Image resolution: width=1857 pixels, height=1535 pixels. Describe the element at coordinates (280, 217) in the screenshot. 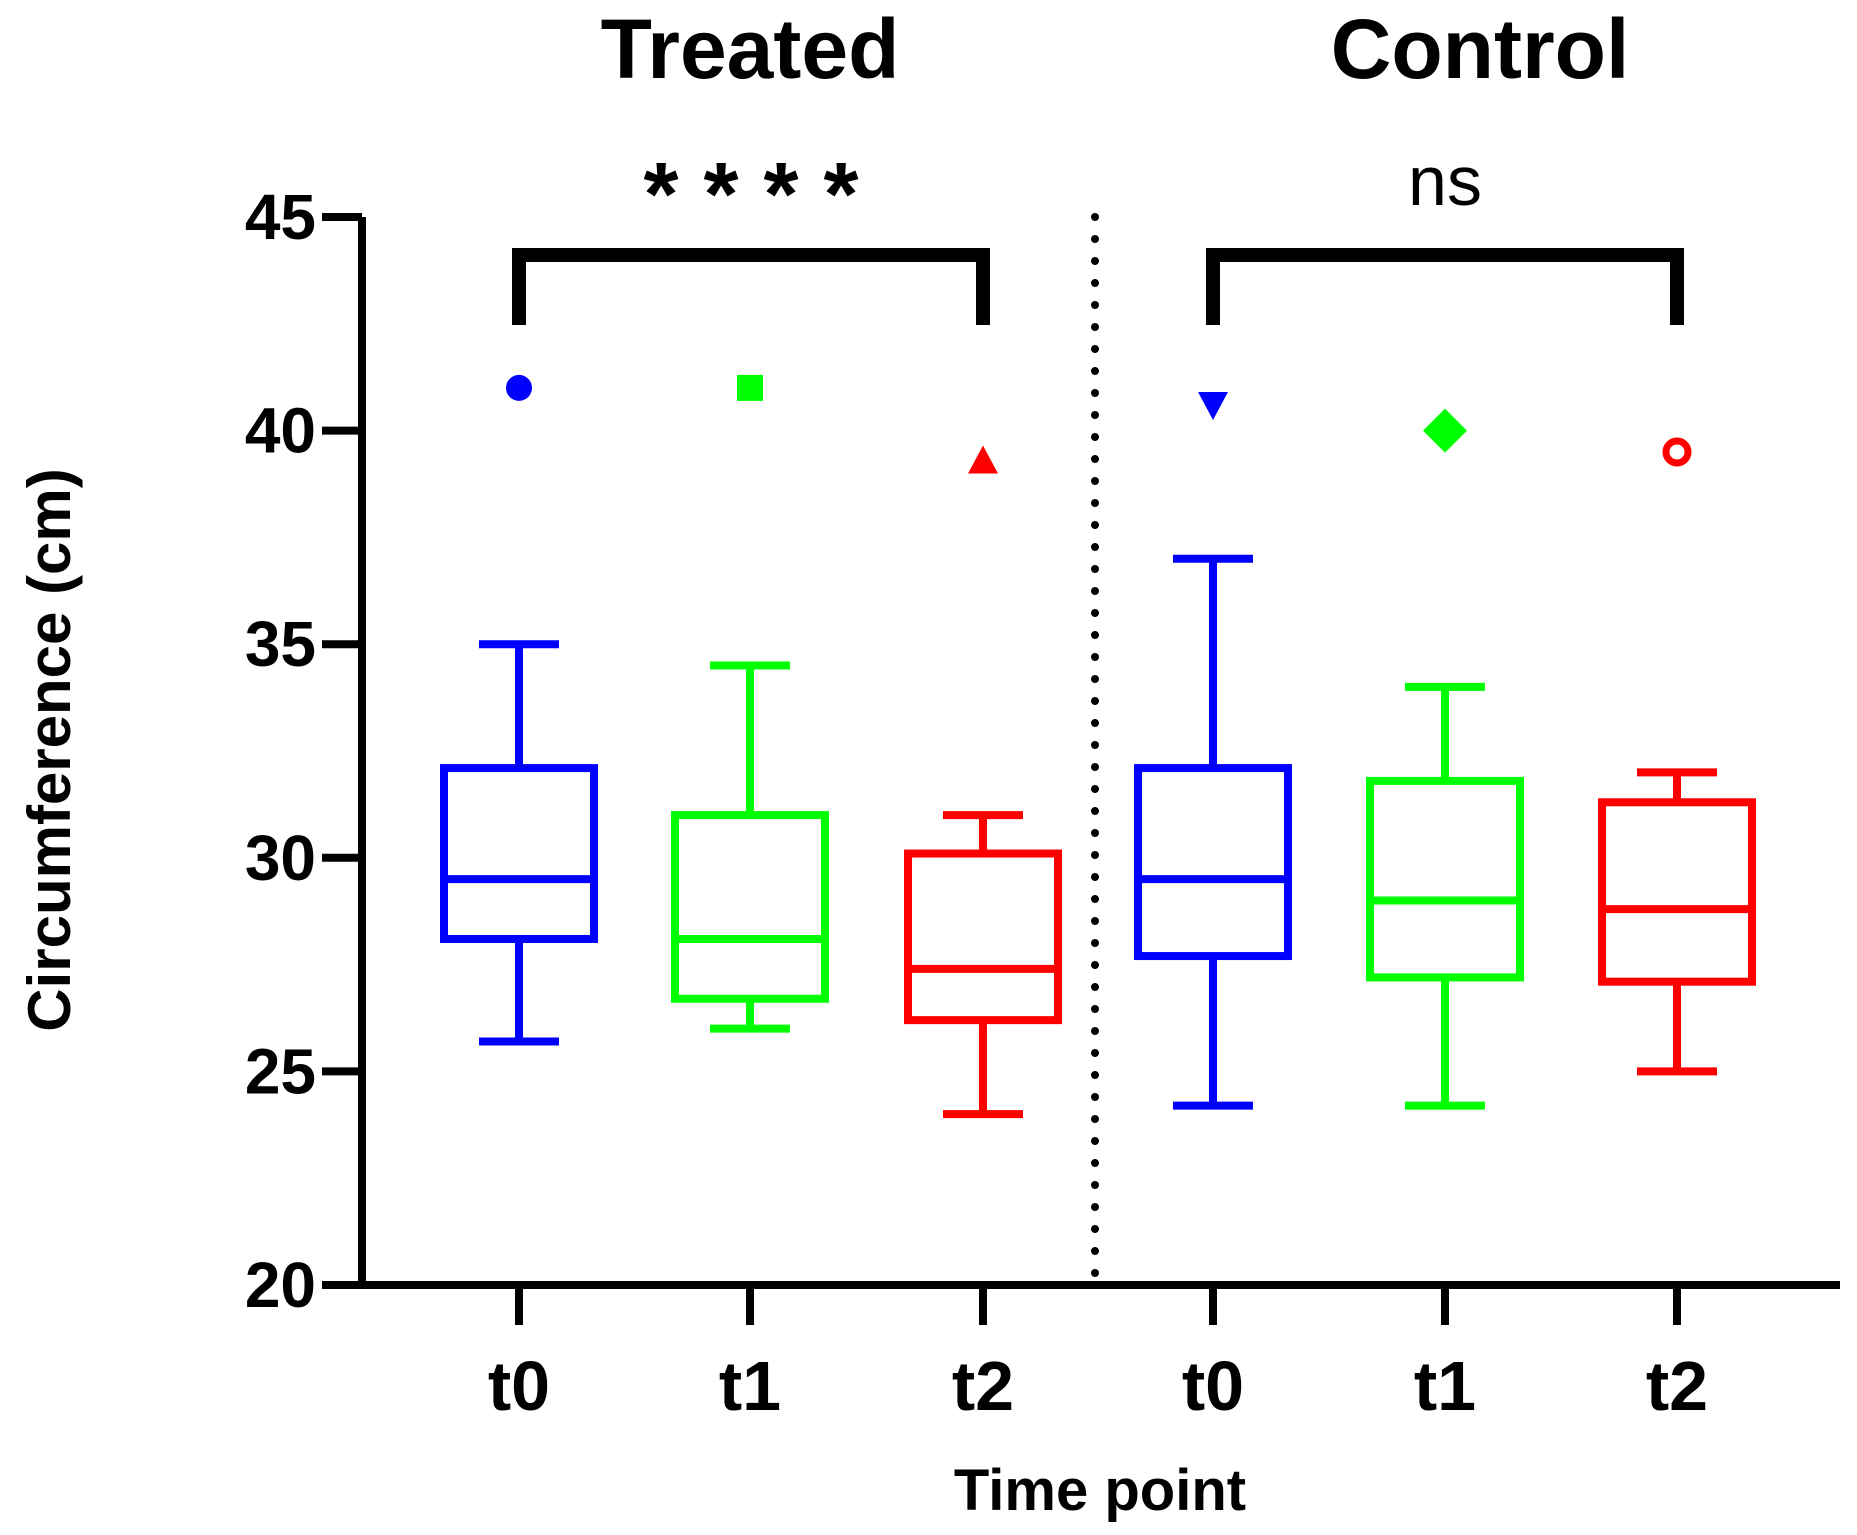

I see `y-tick-label: 45` at that location.